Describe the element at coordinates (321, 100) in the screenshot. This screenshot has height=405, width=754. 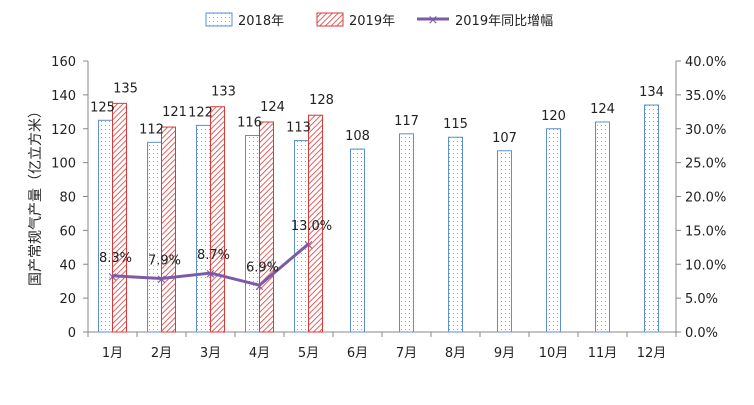
I see `data-label-2019: 128` at that location.